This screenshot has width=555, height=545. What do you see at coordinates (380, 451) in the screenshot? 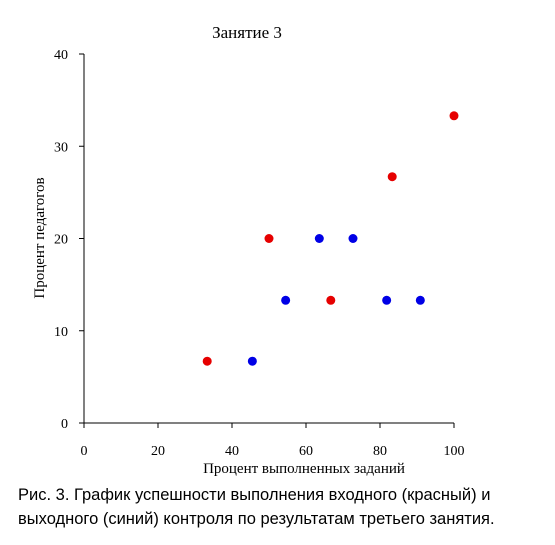
I see `x-tick-label: 80` at bounding box center [380, 451].